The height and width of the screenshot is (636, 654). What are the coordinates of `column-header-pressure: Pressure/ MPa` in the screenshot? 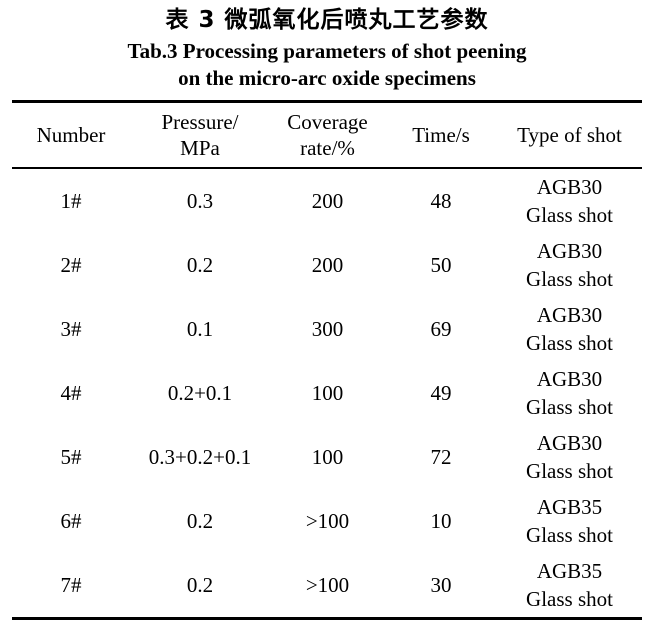 It's located at (200, 135).